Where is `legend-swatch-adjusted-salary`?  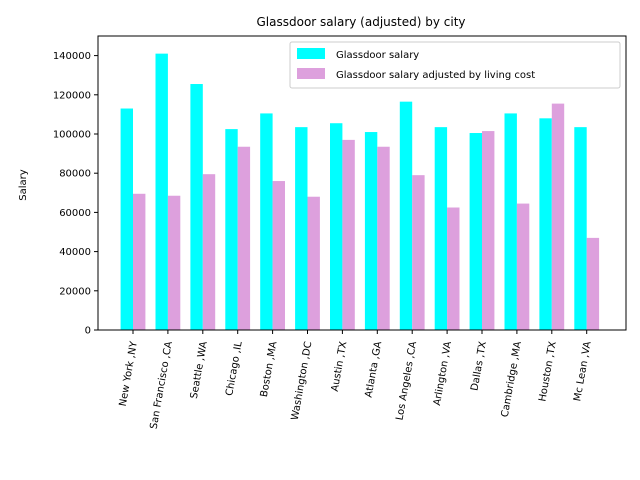
legend-swatch-adjusted-salary is located at coordinates (311, 73).